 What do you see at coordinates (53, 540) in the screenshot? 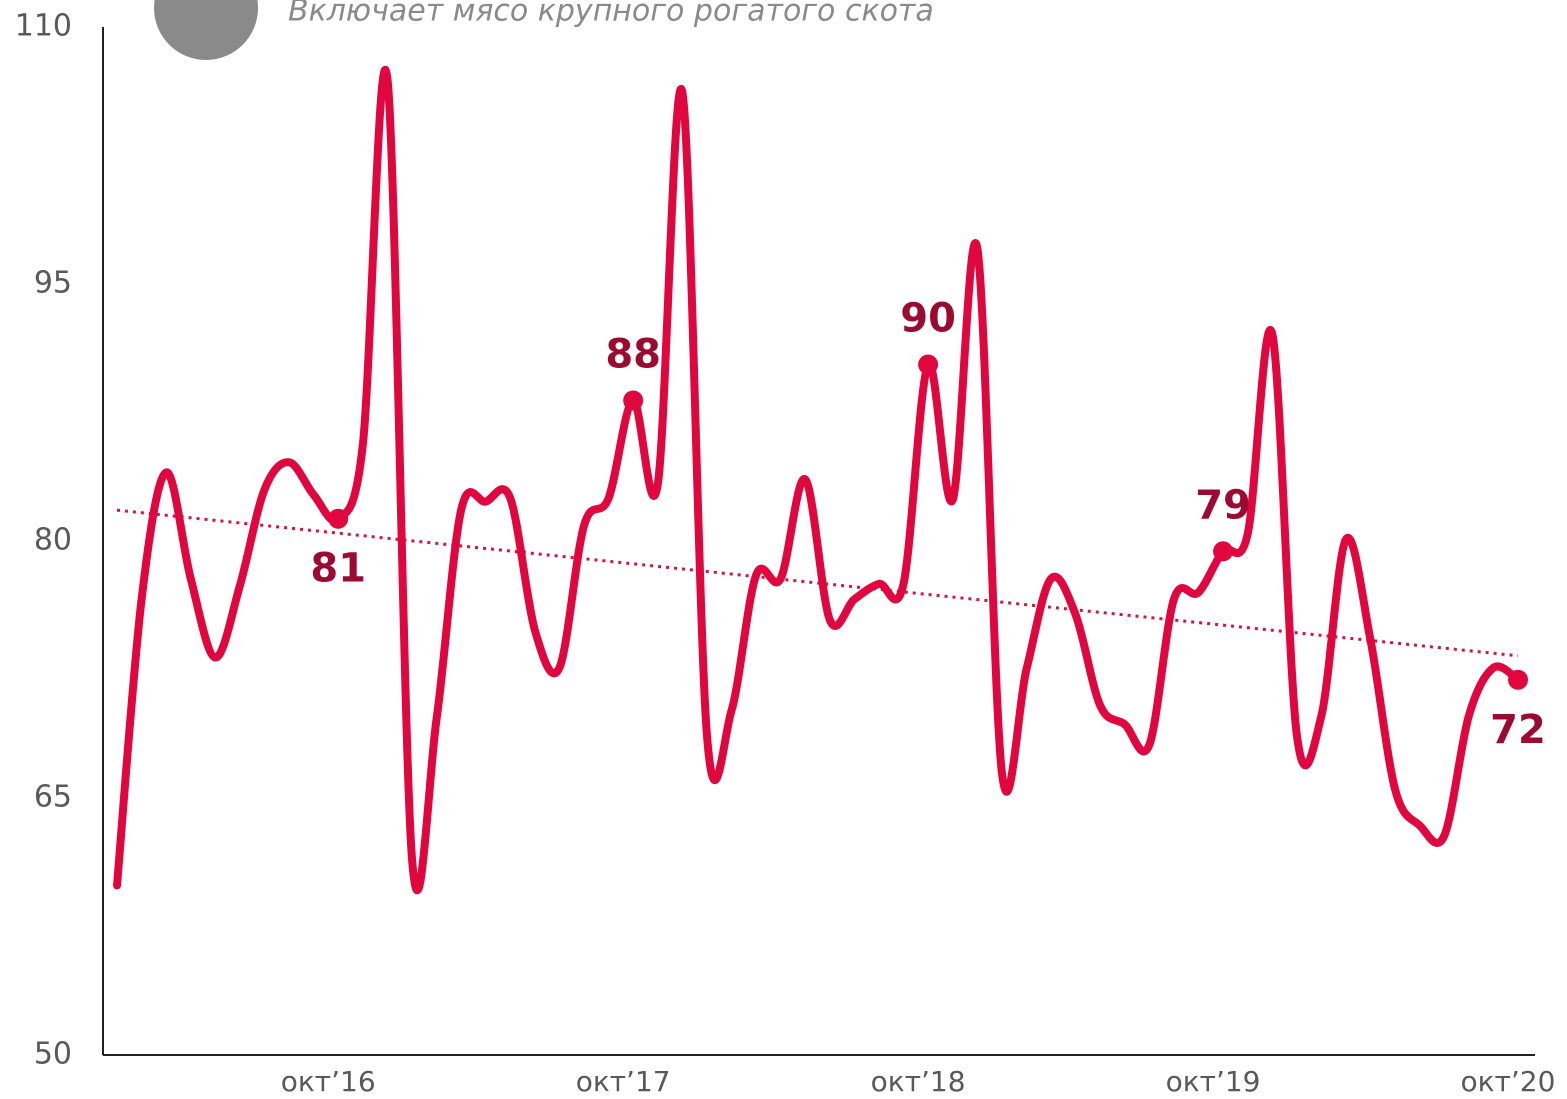
I see `y-tick-label: 80` at bounding box center [53, 540].